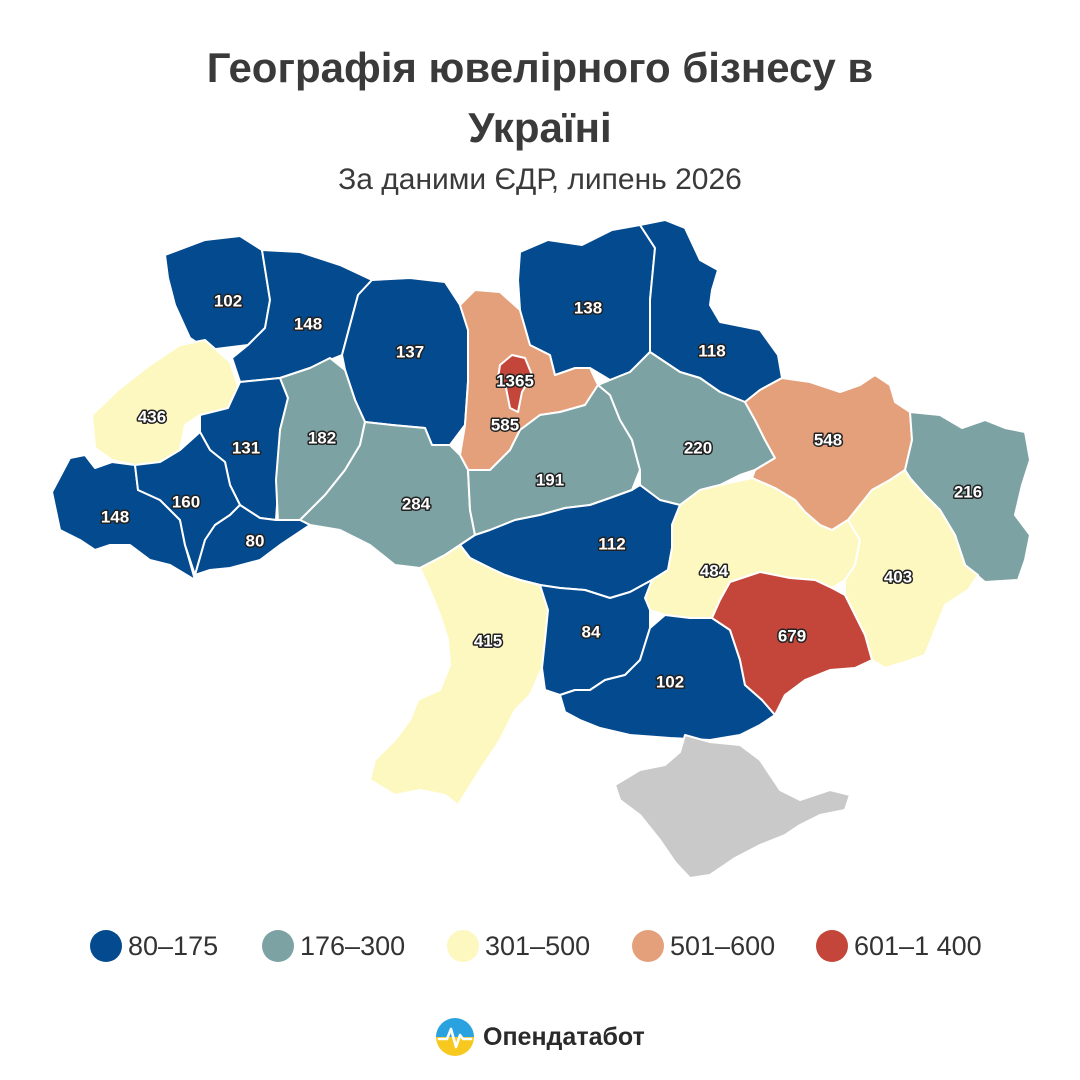 The image size is (1080, 1080). Describe the element at coordinates (591, 631) in the screenshot. I see `value-label-mykolaiv: 84` at that location.